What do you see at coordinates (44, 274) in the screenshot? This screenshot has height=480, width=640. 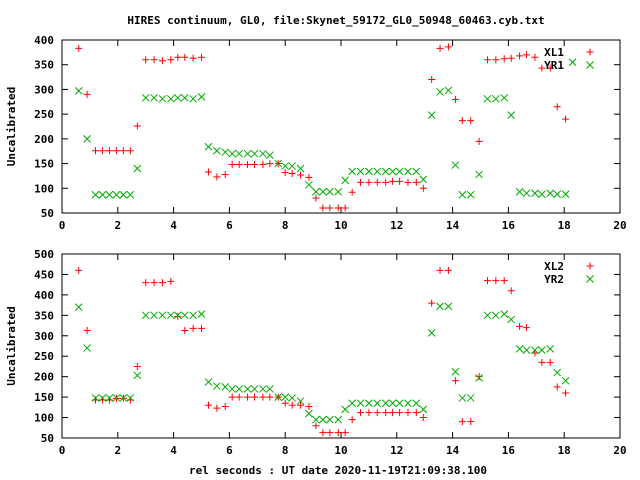 I see `y-tick-label: 450` at bounding box center [44, 274].